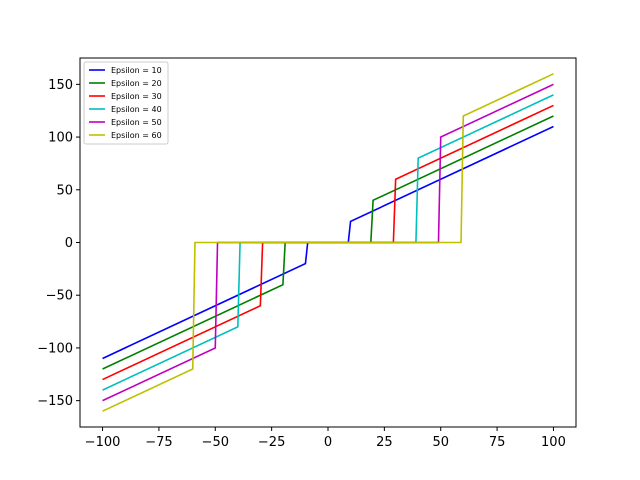  I want to click on y-tick-label: 50, so click(64, 190).